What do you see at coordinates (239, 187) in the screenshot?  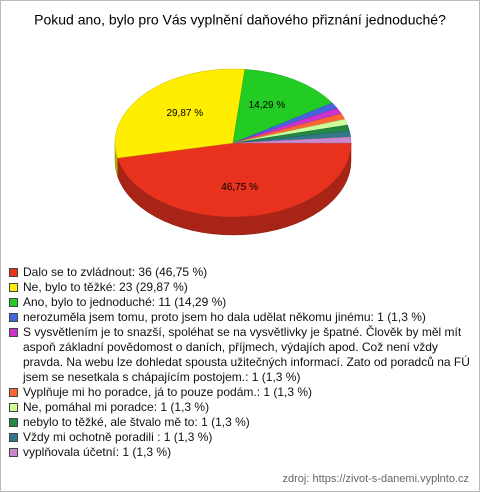 I see `data-label: 46,75 %` at bounding box center [239, 187].